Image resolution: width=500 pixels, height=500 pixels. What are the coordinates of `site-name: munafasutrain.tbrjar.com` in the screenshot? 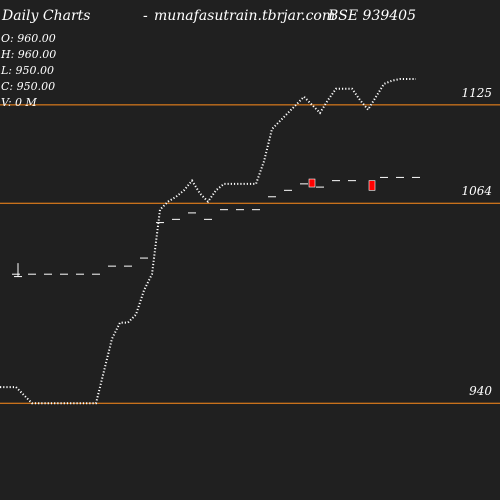 It's located at (245, 16).